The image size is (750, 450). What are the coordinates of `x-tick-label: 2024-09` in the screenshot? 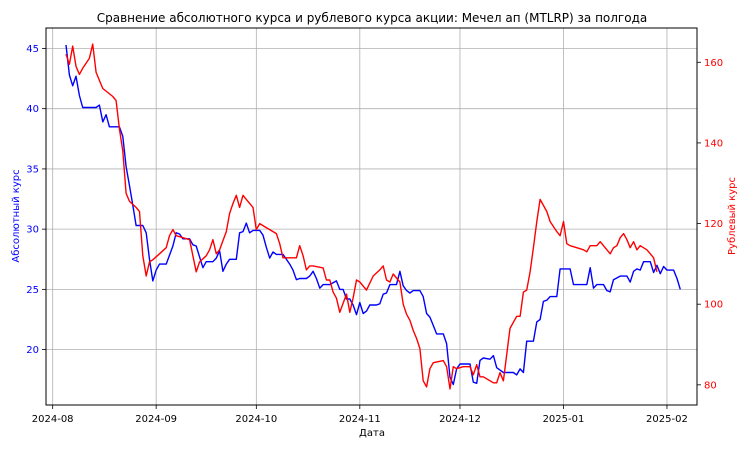 It's located at (156, 419).